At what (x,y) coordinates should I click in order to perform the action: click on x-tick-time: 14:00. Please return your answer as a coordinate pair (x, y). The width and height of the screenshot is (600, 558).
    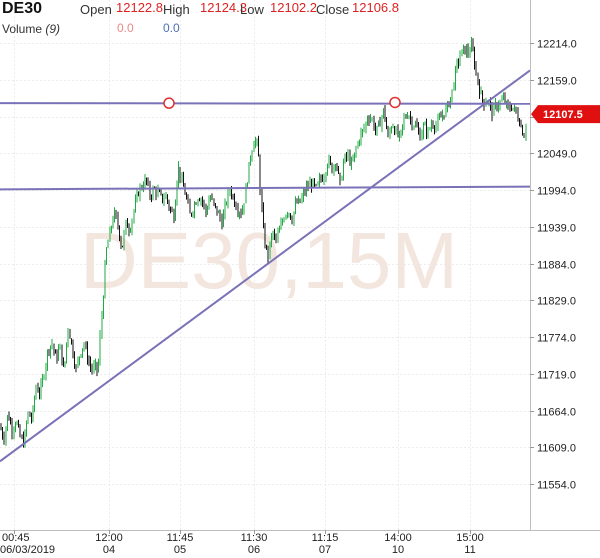
    Looking at the image, I should click on (398, 538).